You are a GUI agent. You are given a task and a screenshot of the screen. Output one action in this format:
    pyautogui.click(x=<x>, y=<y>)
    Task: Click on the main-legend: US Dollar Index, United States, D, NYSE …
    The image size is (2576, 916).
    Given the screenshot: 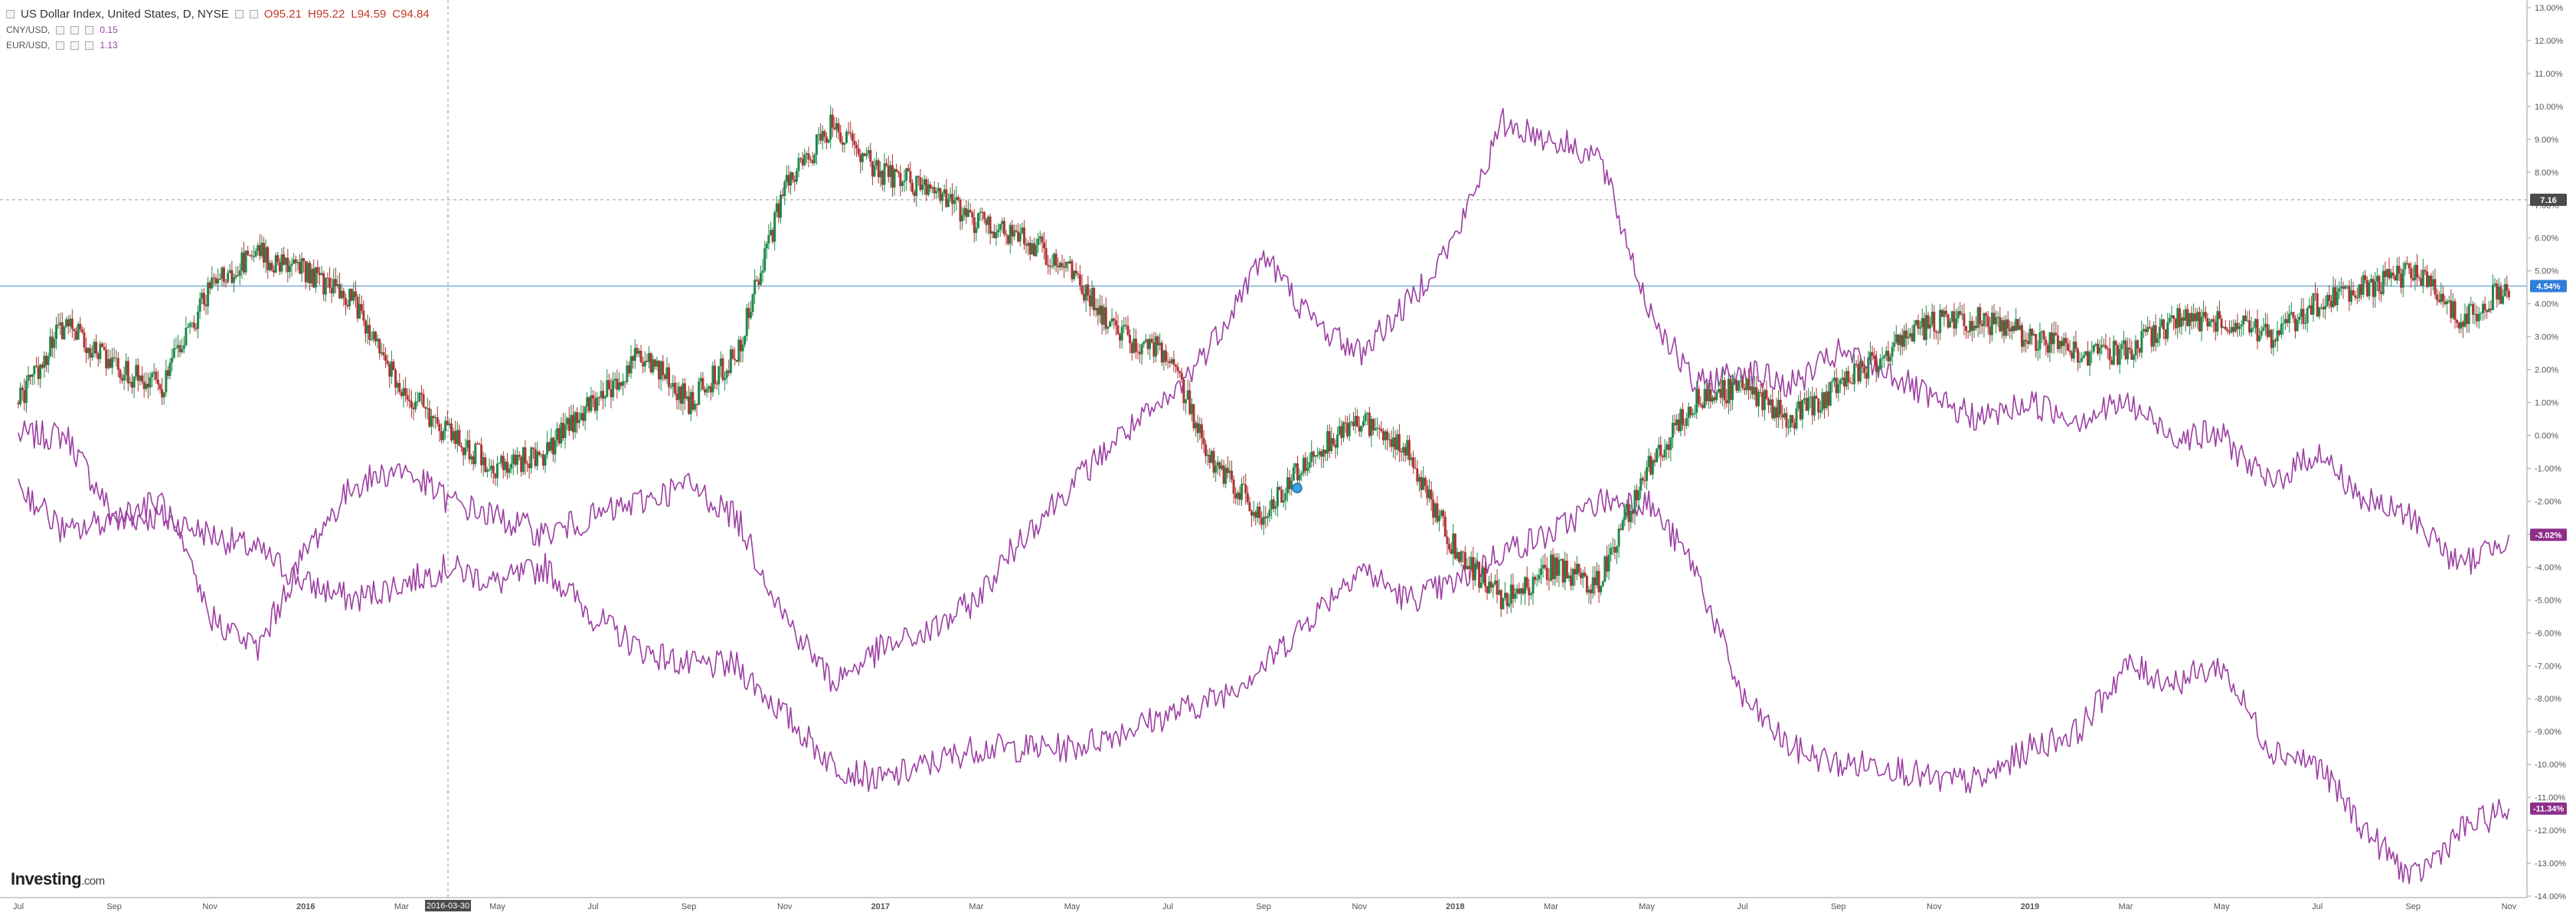 What is the action you would take?
    pyautogui.click(x=218, y=15)
    